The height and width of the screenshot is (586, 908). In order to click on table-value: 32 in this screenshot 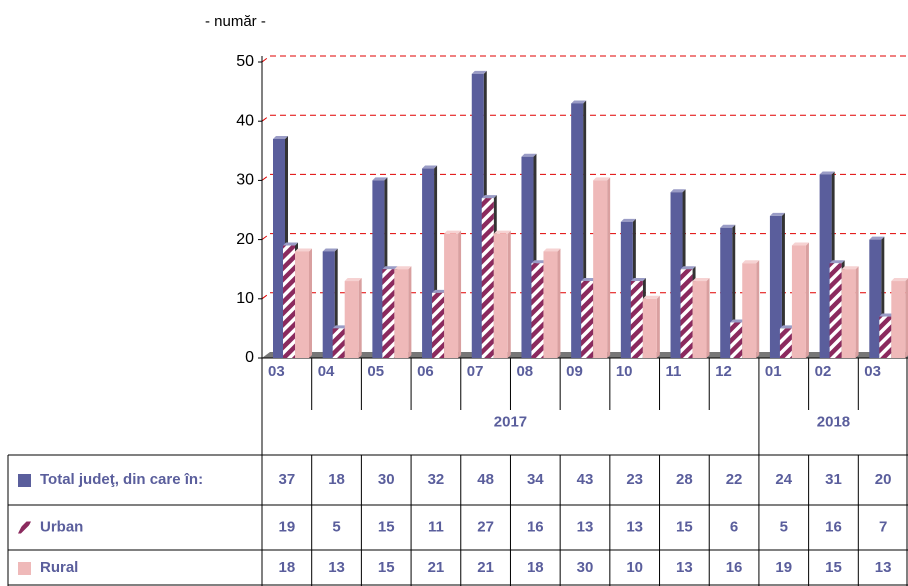, I will do `click(436, 479)`.